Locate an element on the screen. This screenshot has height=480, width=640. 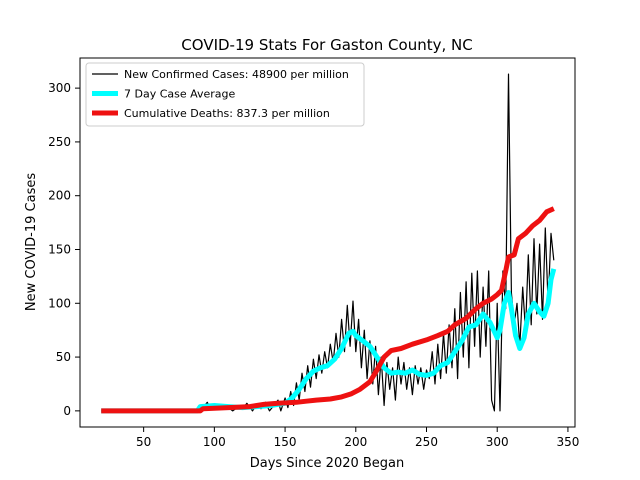
x-tick-label: 250 is located at coordinates (426, 442).